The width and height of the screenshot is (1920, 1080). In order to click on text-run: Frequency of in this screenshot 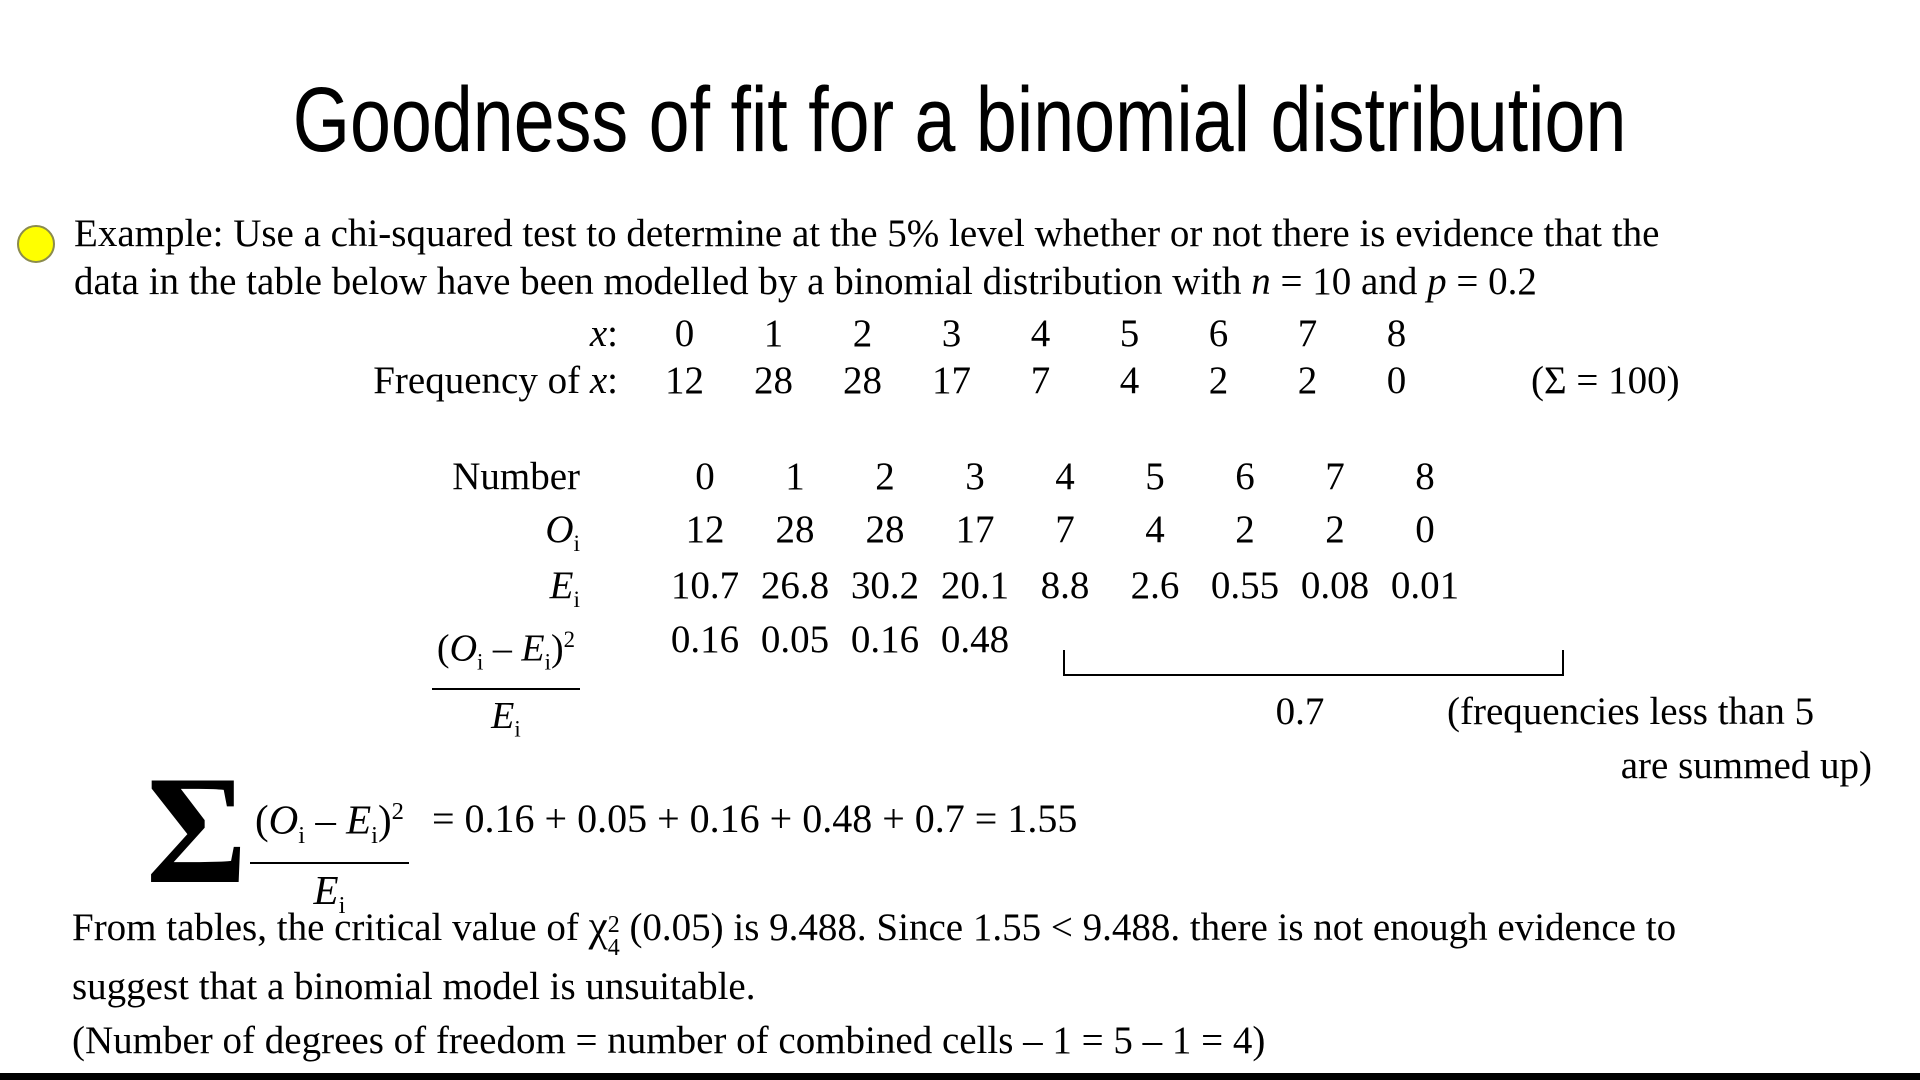, I will do `click(481, 380)`.